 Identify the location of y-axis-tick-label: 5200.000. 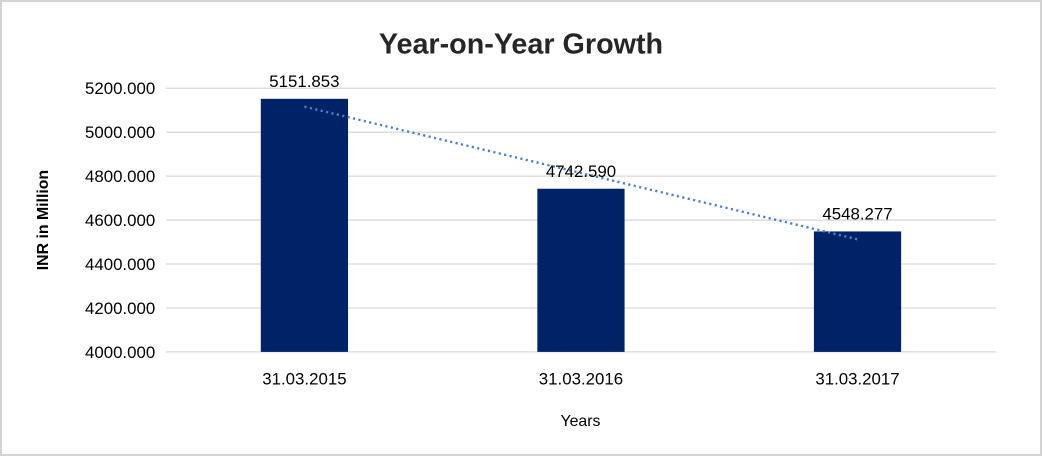
(120, 88).